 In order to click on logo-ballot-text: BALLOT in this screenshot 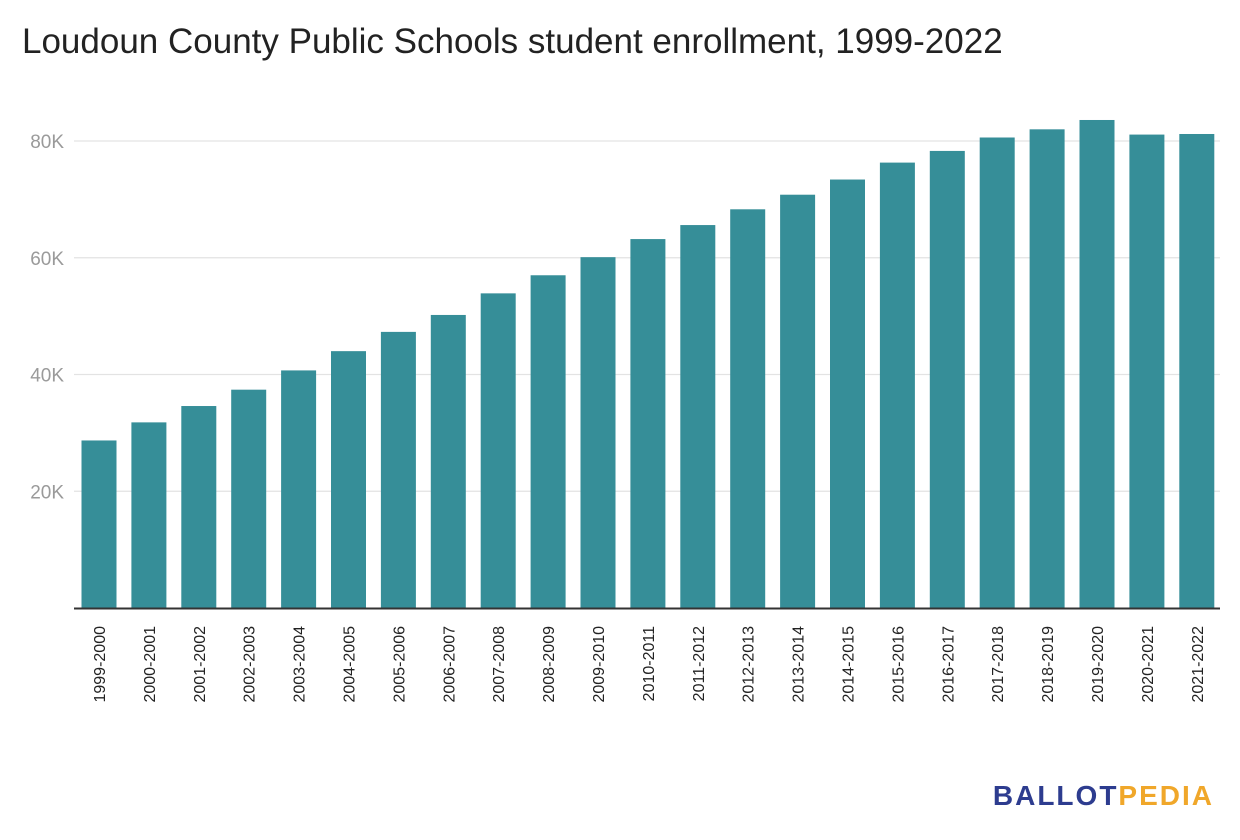, I will do `click(1055, 795)`.